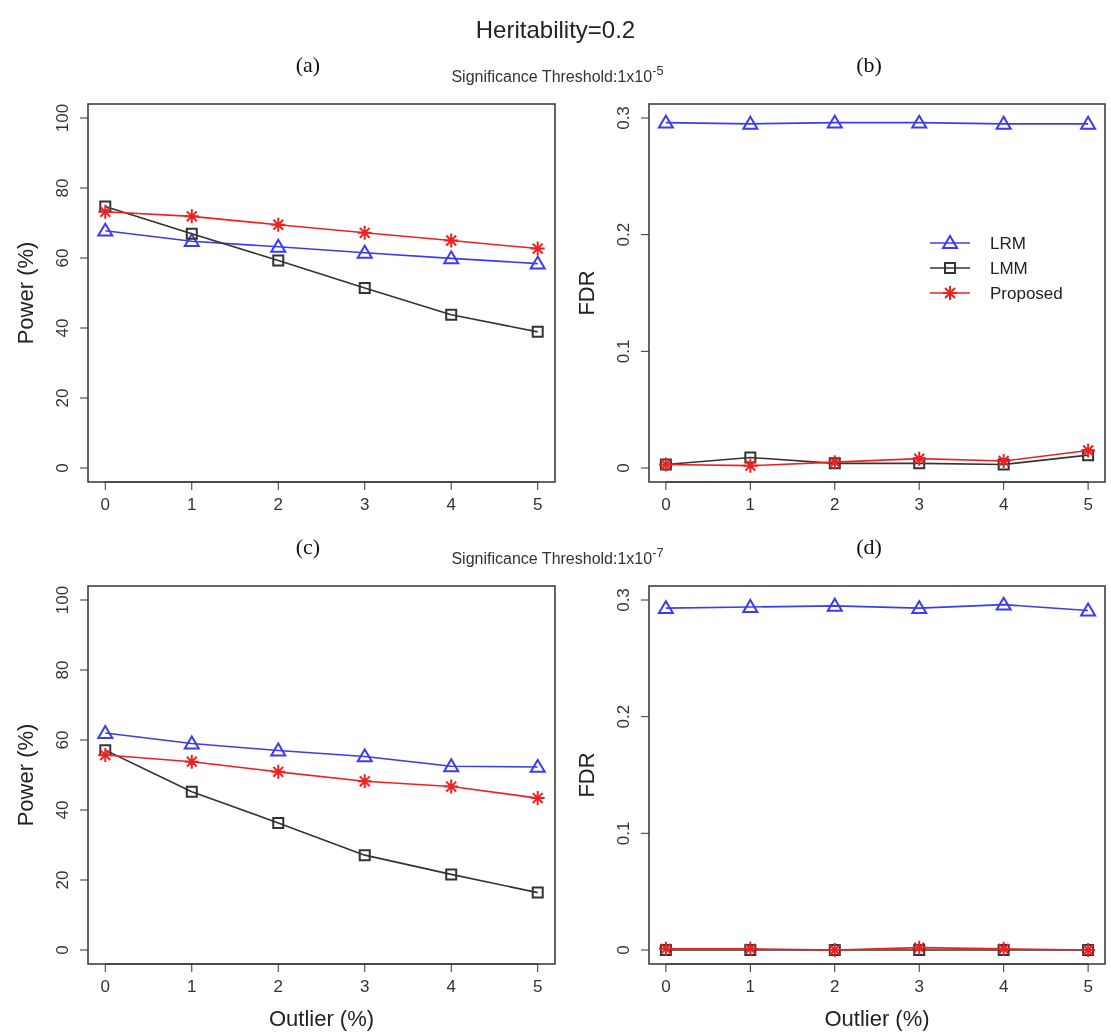  What do you see at coordinates (1009, 268) in the screenshot?
I see `legend-label: LMM` at bounding box center [1009, 268].